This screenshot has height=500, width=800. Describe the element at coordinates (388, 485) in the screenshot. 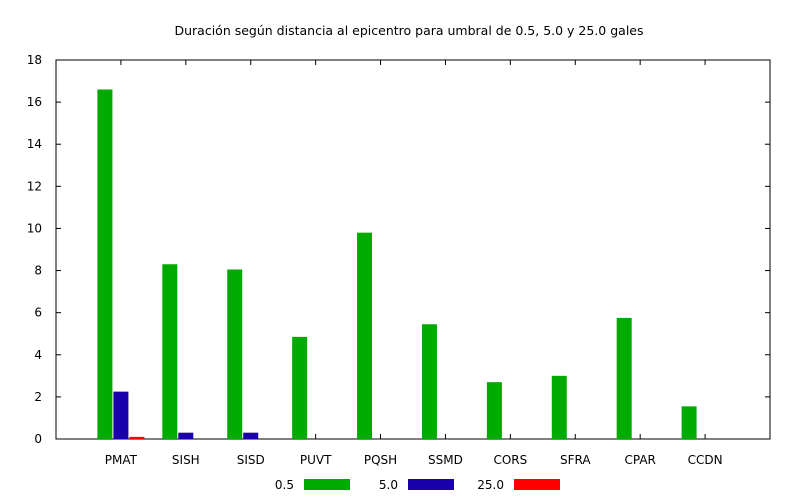

I see `legend-label: 5.0` at that location.